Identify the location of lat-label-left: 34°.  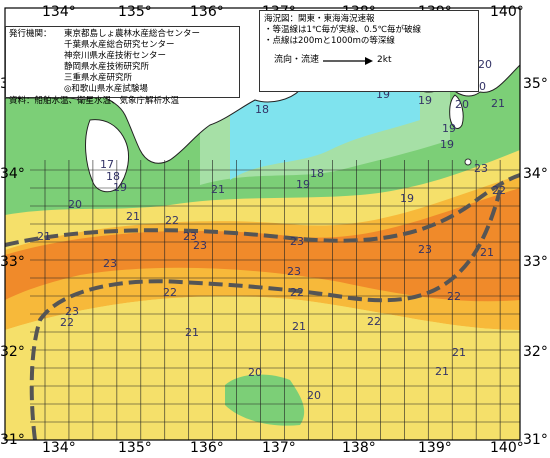
(12, 174).